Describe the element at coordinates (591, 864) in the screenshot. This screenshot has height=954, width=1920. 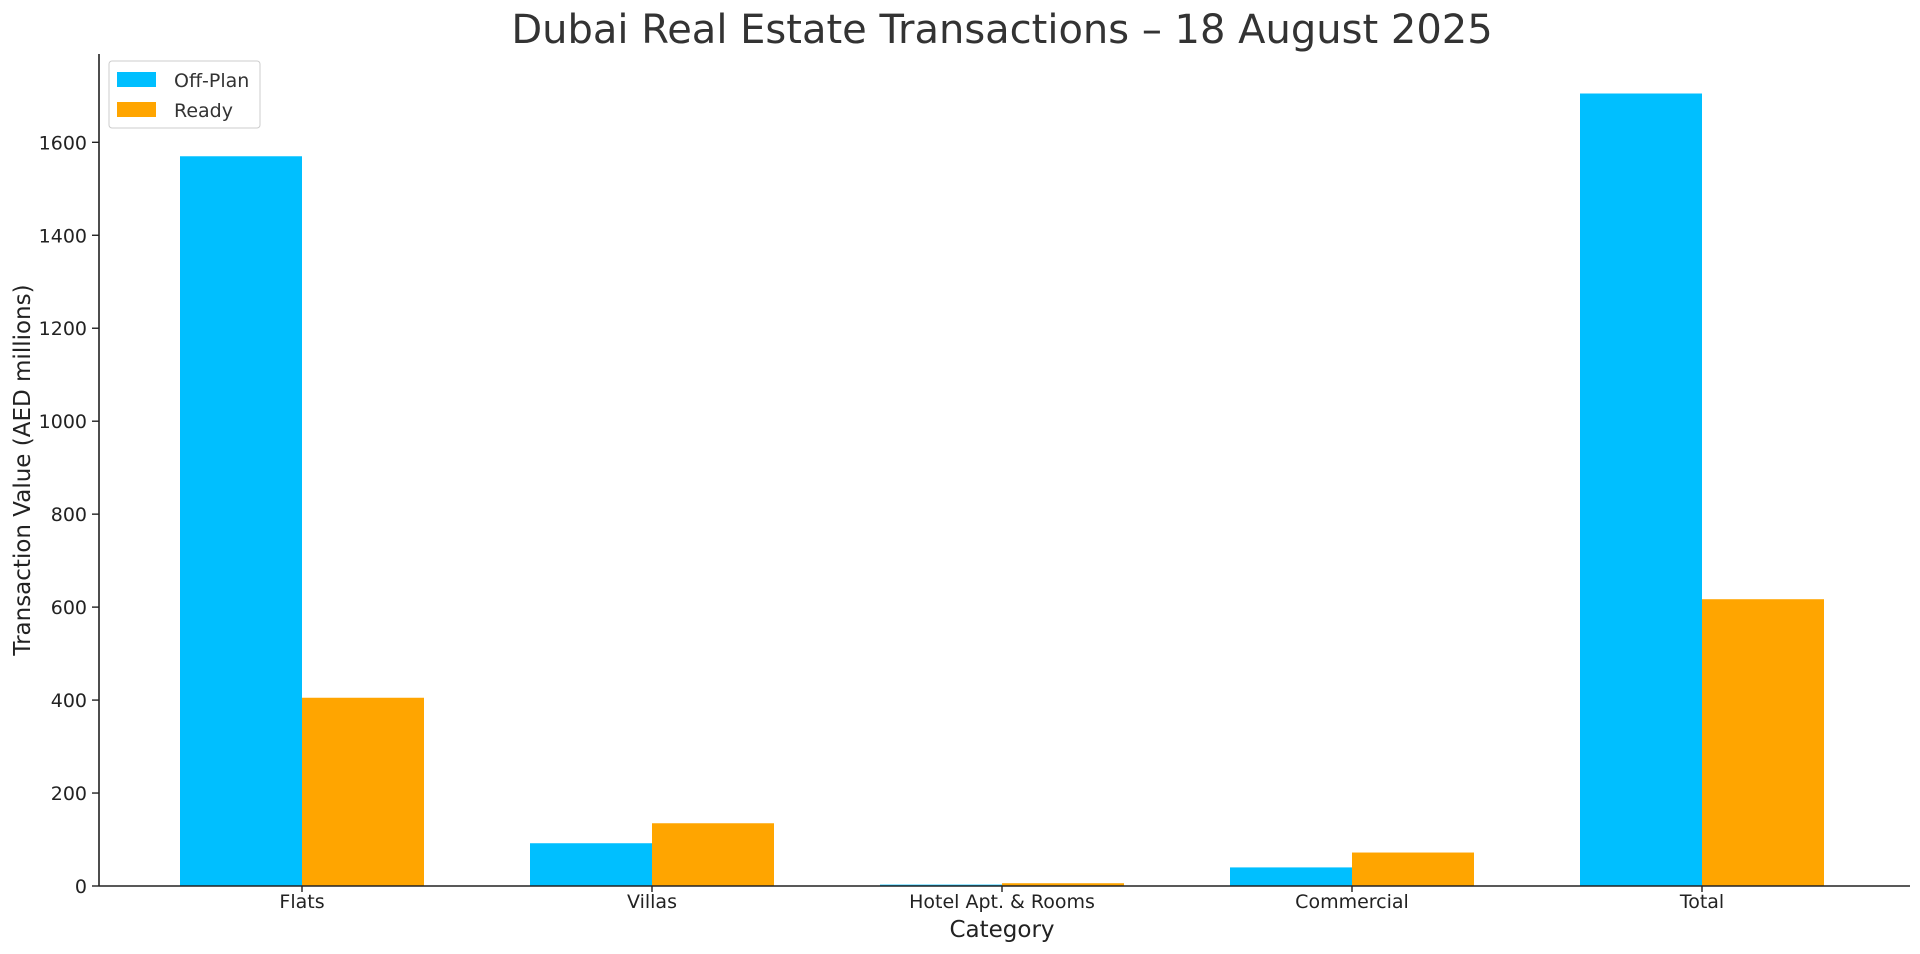
I see `bar-off-plan-villas` at that location.